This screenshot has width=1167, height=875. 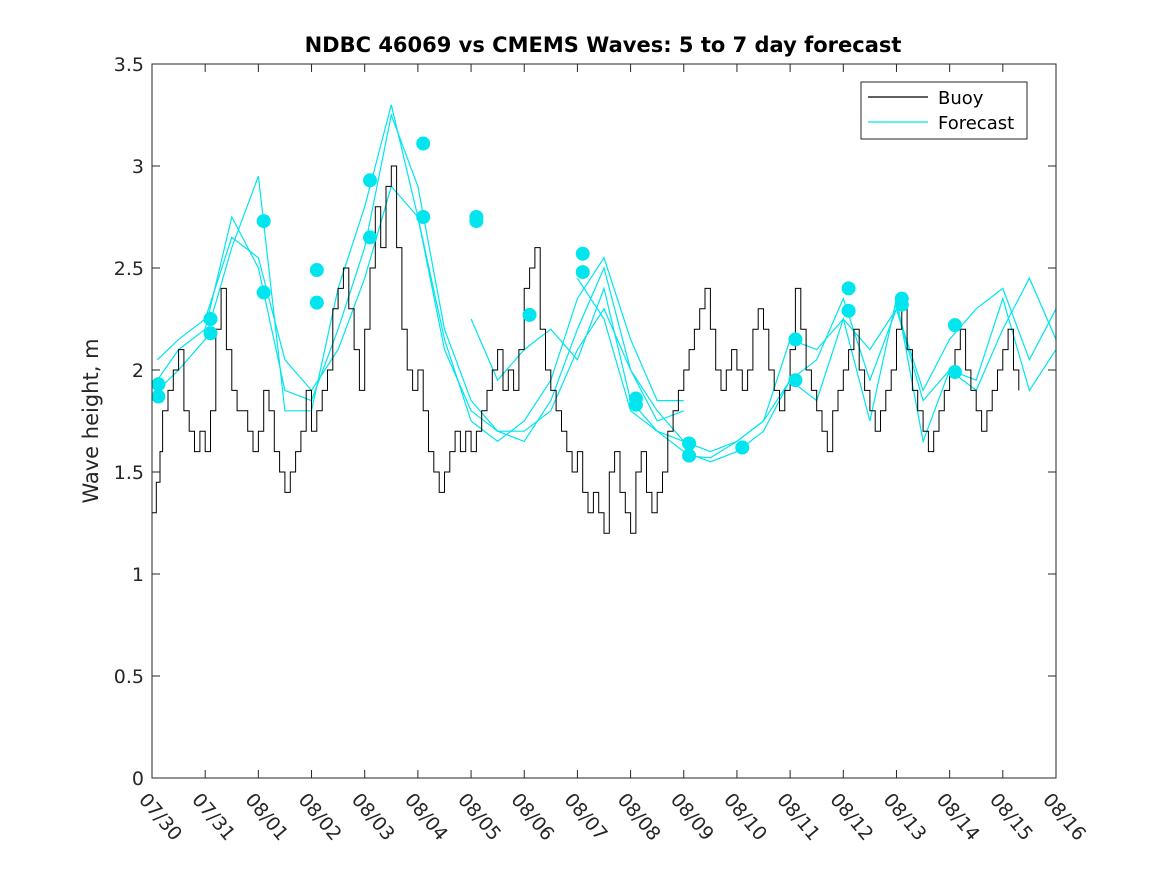 I want to click on forecast-series-line, so click(x=870, y=377).